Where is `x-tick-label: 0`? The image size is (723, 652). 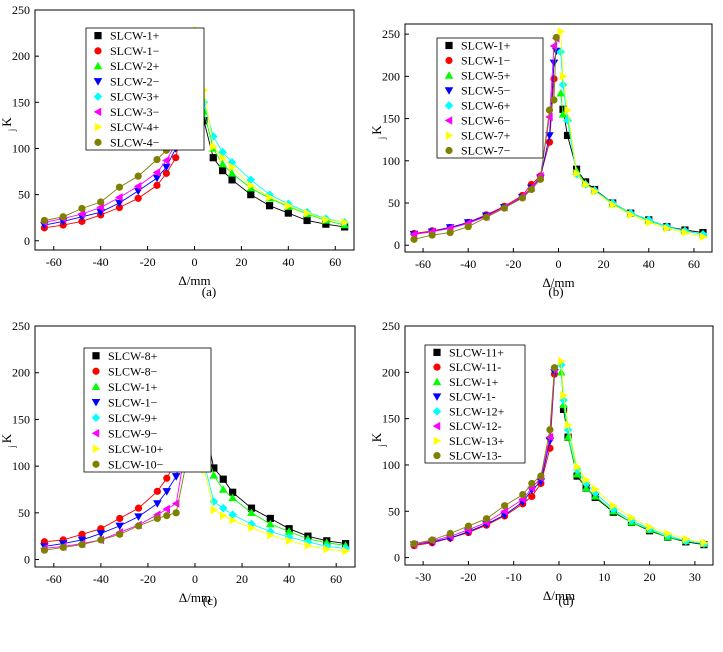
x-tick-label: 0 is located at coordinates (559, 577).